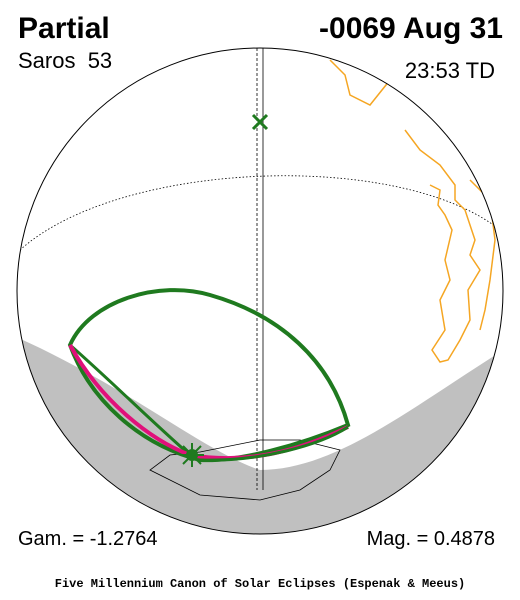  Describe the element at coordinates (260, 122) in the screenshot. I see `sub-solar-point` at that location.